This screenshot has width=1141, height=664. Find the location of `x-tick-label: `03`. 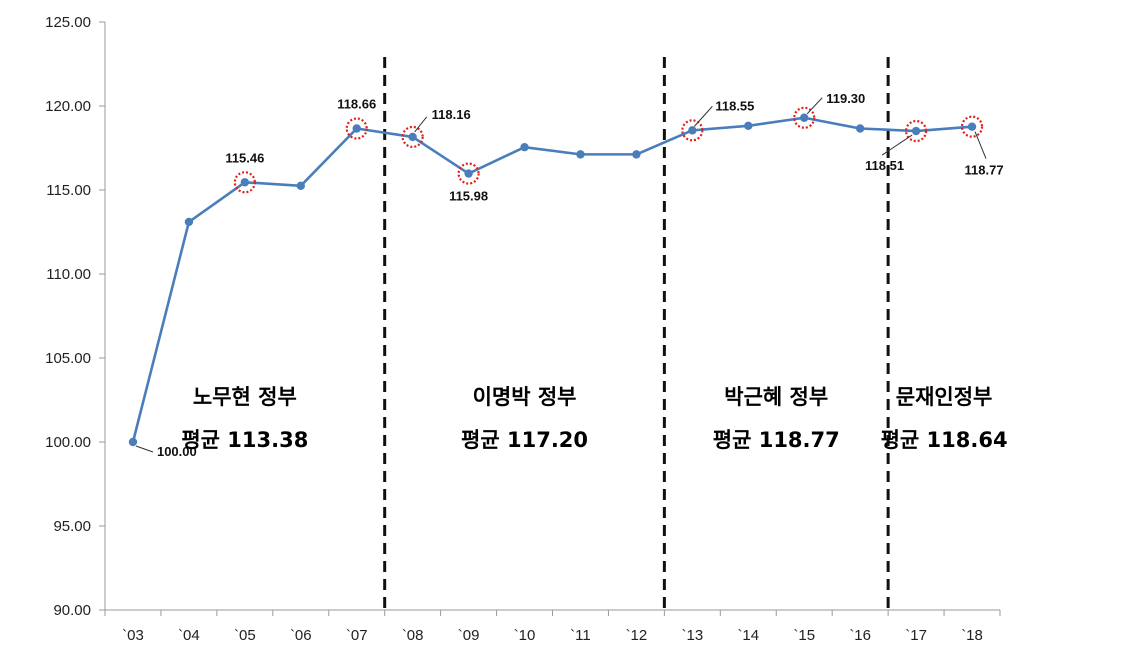

x-tick-label: `03 is located at coordinates (133, 635).